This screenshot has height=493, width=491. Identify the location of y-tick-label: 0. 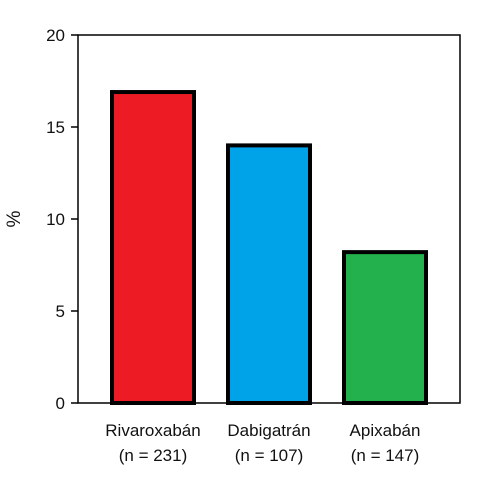
(60, 403).